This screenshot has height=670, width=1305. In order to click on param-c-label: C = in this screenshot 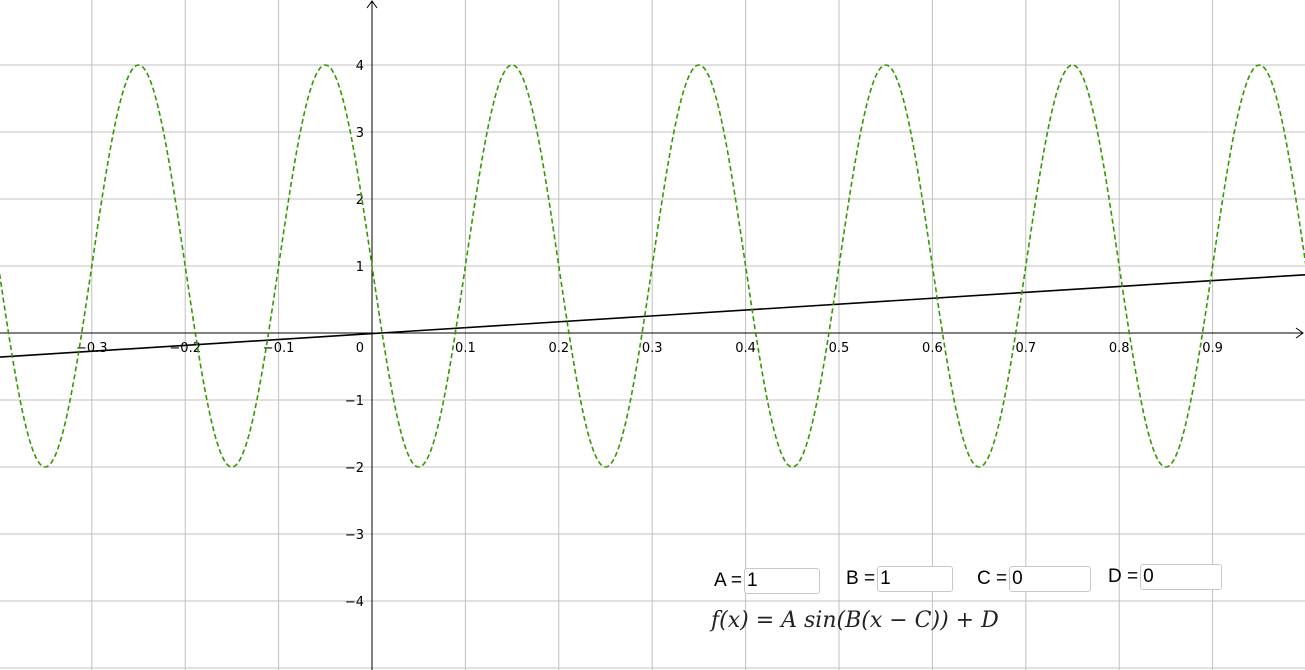, I will do `click(992, 578)`.